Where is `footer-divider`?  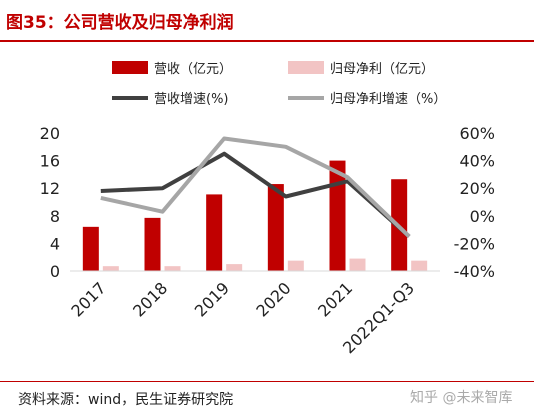 footer-divider is located at coordinates (267, 381).